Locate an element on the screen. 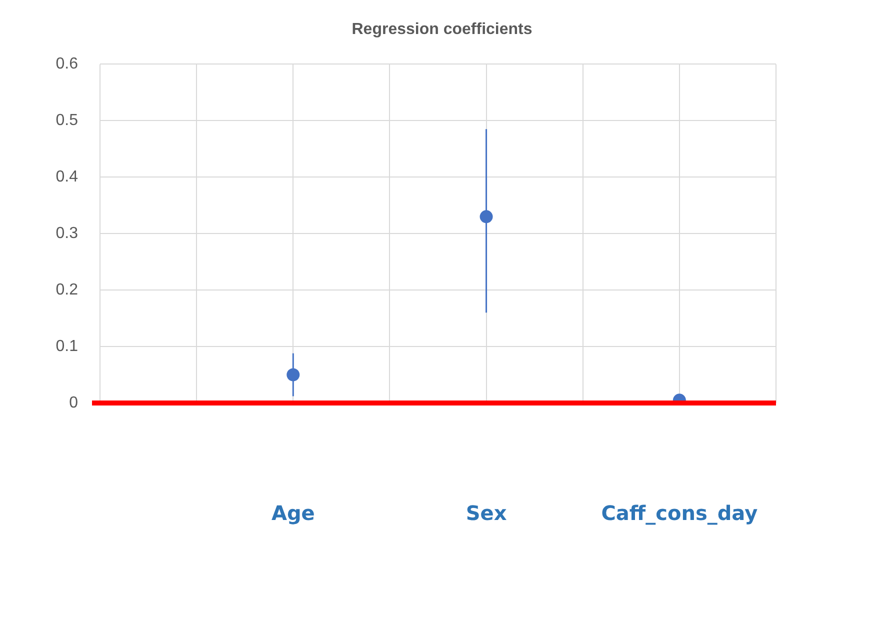  x-tick-label: Caff_cons_day is located at coordinates (679, 513).